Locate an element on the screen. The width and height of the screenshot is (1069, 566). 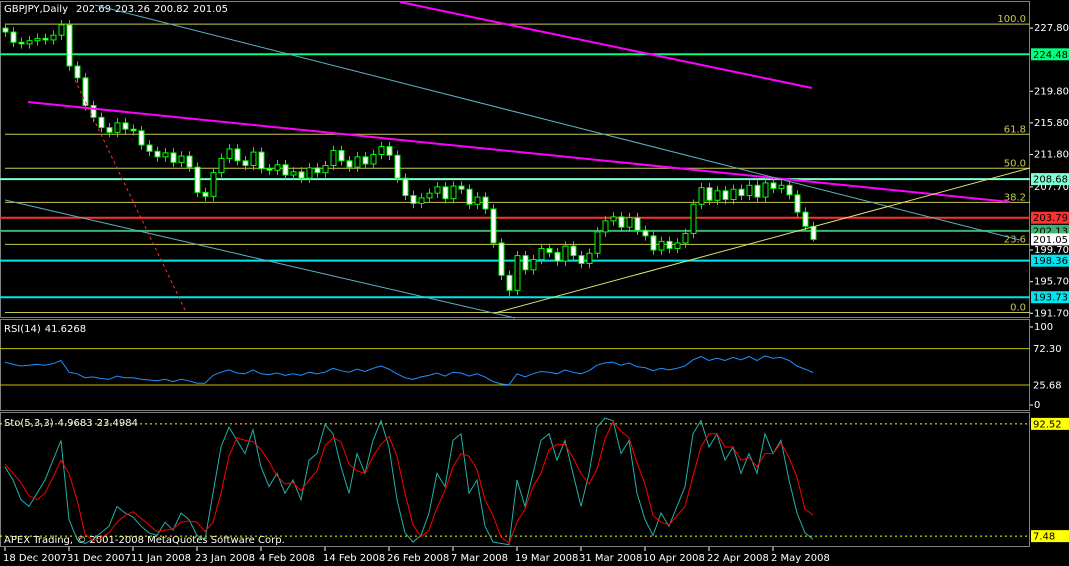
hline-label: 202.13 is located at coordinates (1050, 231).